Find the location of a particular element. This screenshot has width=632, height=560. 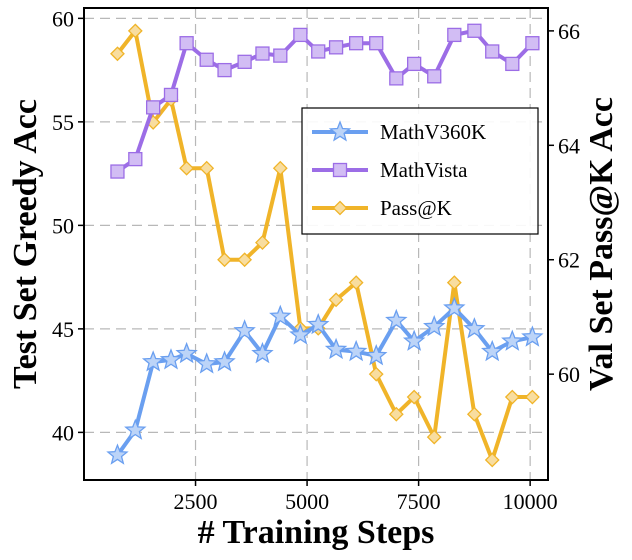

legend-label-pass-k: Pass@K is located at coordinates (416, 208).